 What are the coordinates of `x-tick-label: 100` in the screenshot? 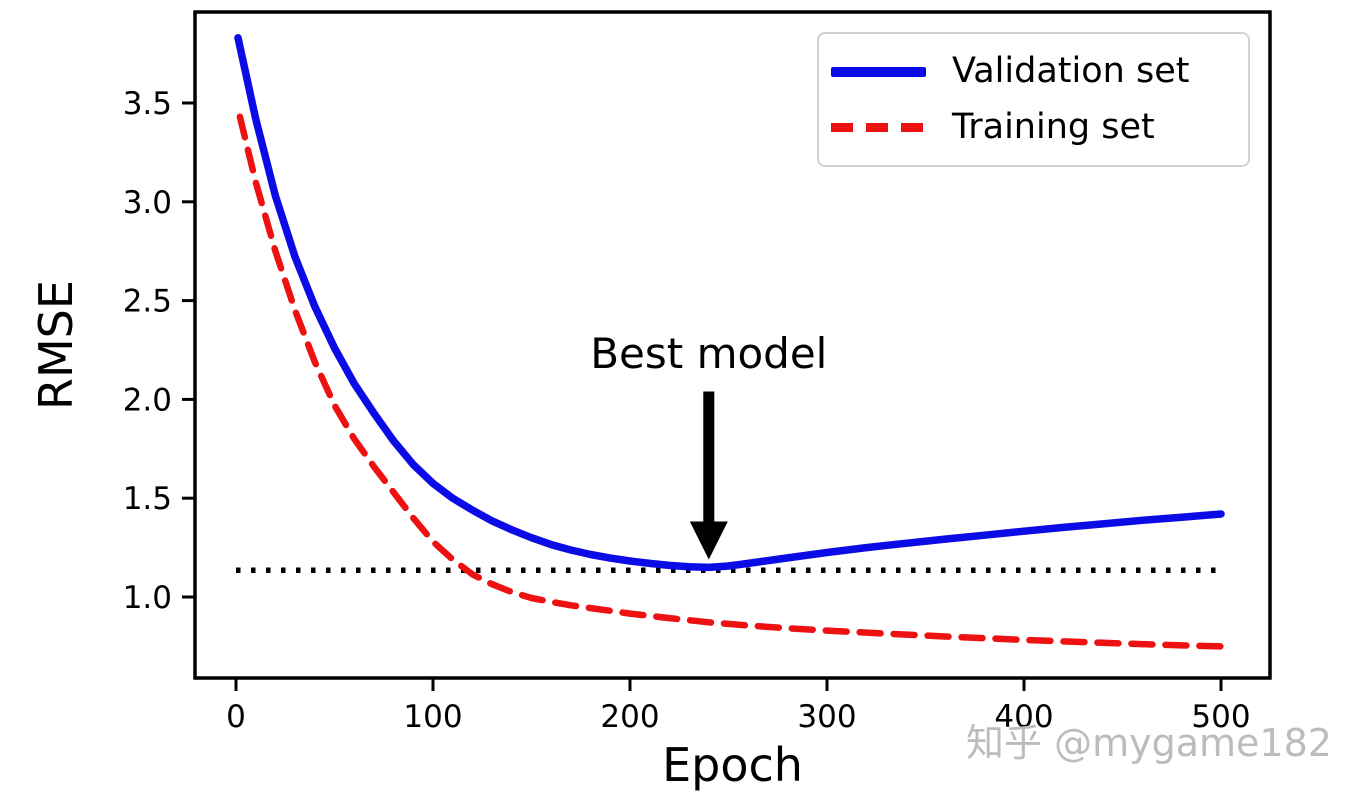 It's located at (432, 717).